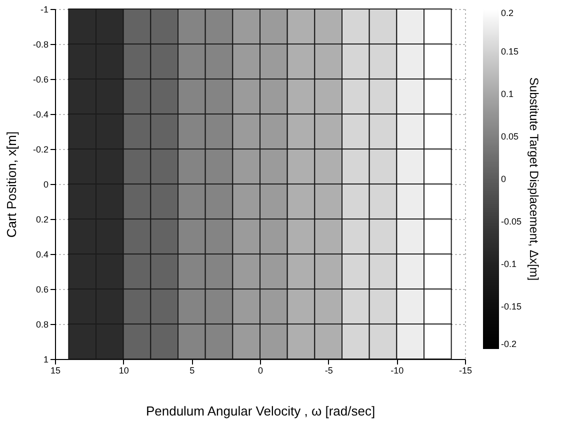 The image size is (582, 432). What do you see at coordinates (40, 149) in the screenshot?
I see `y-tick-label: -0.2` at bounding box center [40, 149].